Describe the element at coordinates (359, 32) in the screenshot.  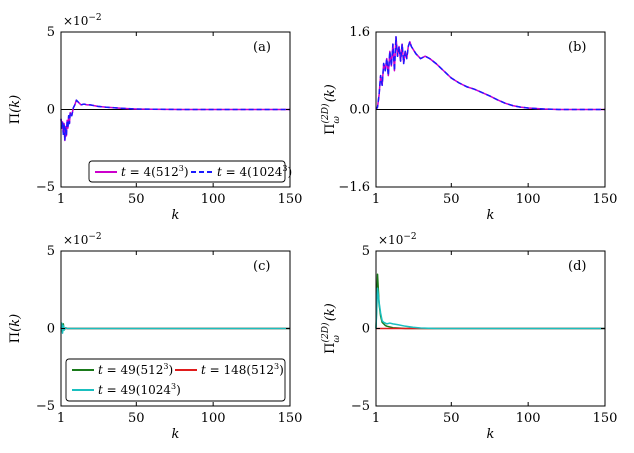
I see `y-tick-label: 1.6` at that location.